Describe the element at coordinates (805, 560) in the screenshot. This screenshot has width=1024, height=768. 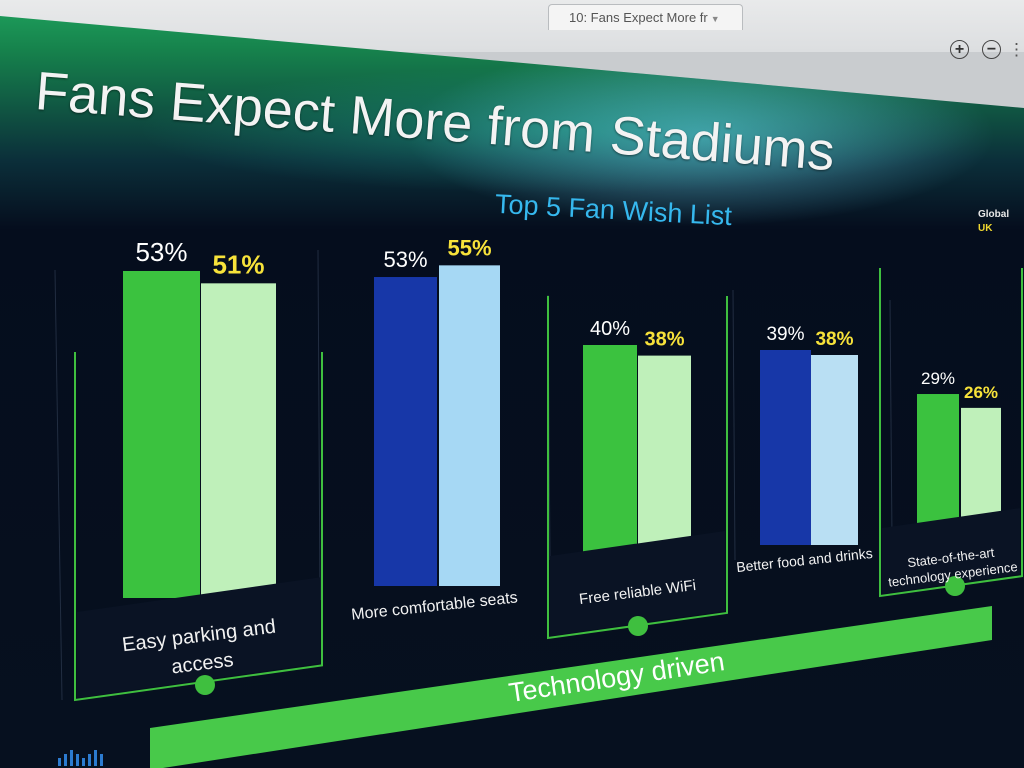
I see `category-label-4: Better food and drinks` at that location.